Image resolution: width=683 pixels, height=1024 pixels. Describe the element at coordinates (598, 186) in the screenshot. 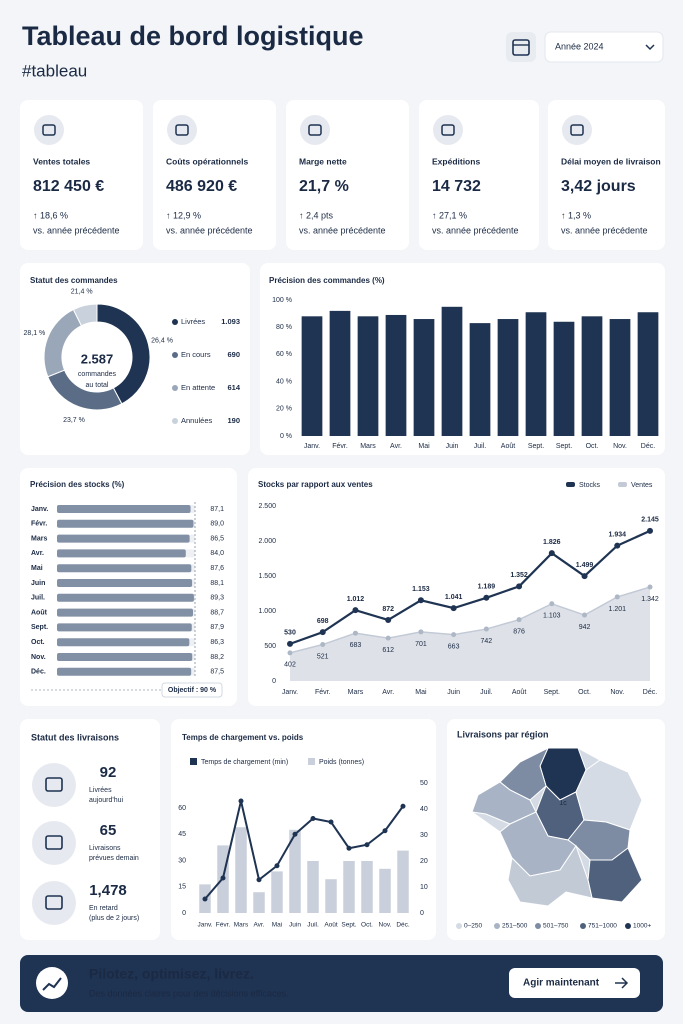

I see `kpi-value: 3,42 jours` at that location.